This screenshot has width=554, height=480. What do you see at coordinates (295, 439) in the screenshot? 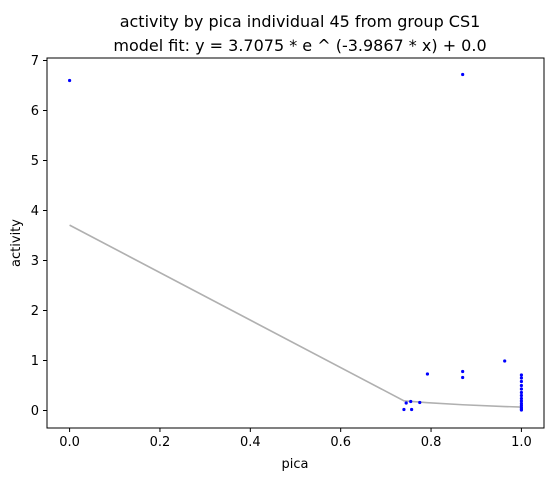
I see `x-axis-ticks: 0.0 0.2 0.4 0.6 0.8 1.0` at bounding box center [295, 439].